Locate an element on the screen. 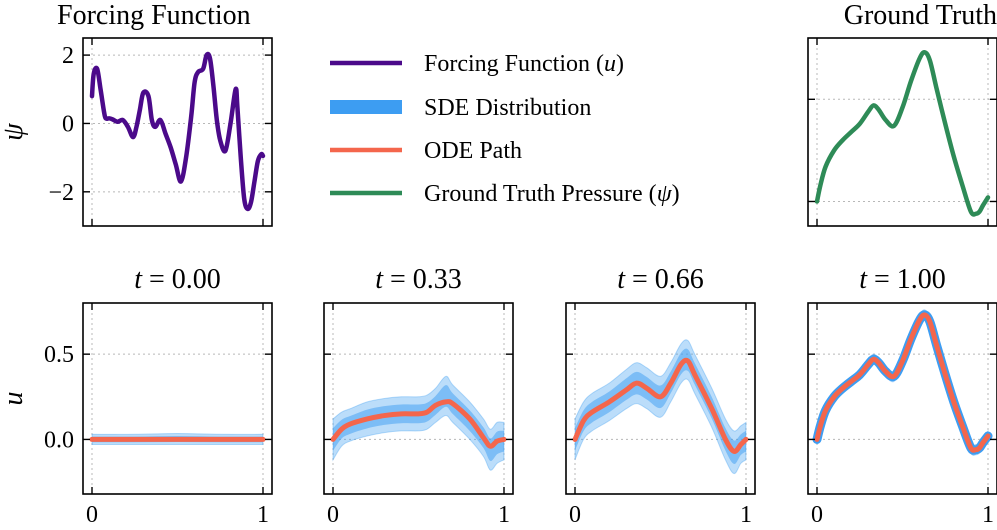  panel-title: t = 0.33 is located at coordinates (418, 279).